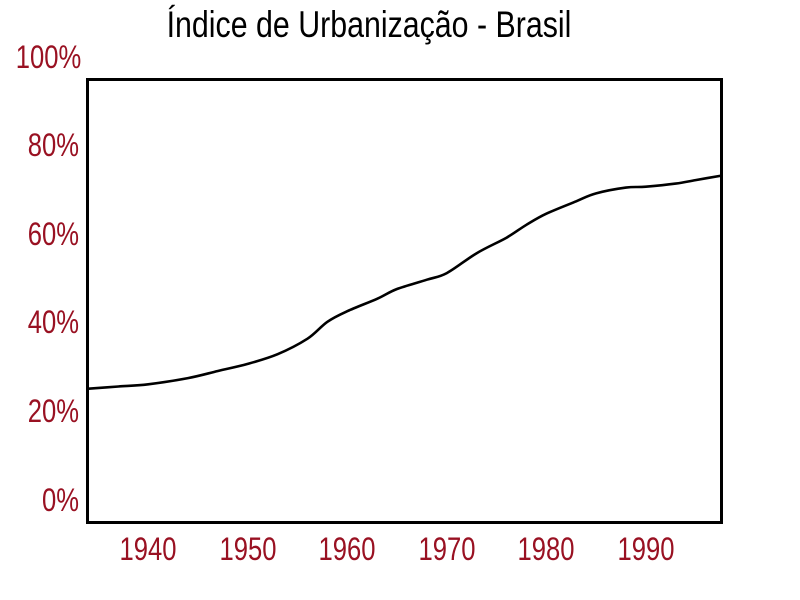 The image size is (800, 600). Describe the element at coordinates (347, 549) in the screenshot. I see `x-tick-label: 1960` at that location.